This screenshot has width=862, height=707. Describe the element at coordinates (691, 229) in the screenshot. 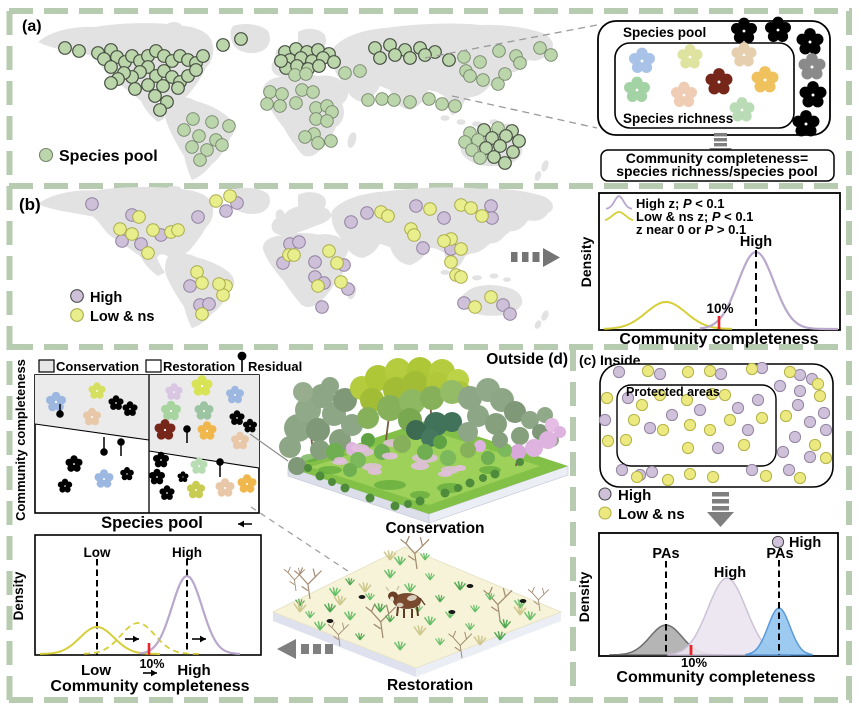

I see `svg-text: z near 0 or P > 0.1` at that location.